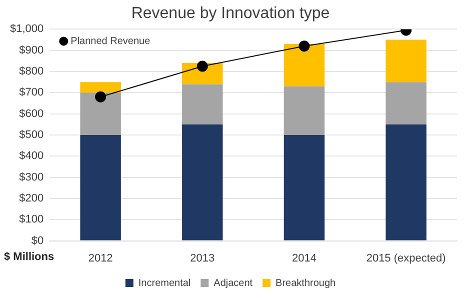 This screenshot has width=467, height=300. I want to click on y-tick-label: $100, so click(31, 220).